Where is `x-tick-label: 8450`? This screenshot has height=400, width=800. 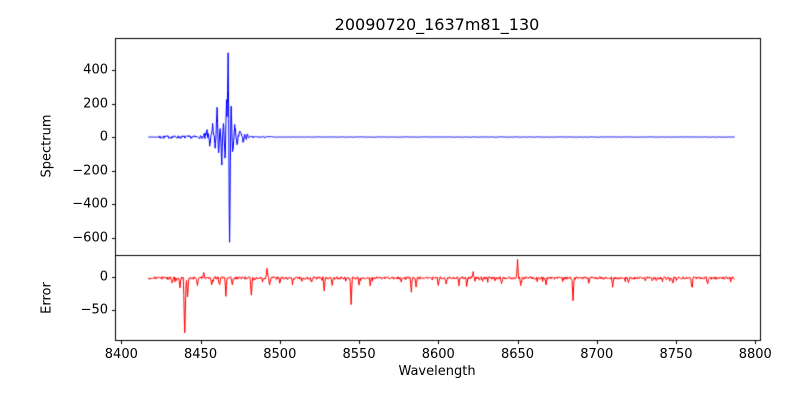 x-tick-label: 8450 is located at coordinates (201, 354).